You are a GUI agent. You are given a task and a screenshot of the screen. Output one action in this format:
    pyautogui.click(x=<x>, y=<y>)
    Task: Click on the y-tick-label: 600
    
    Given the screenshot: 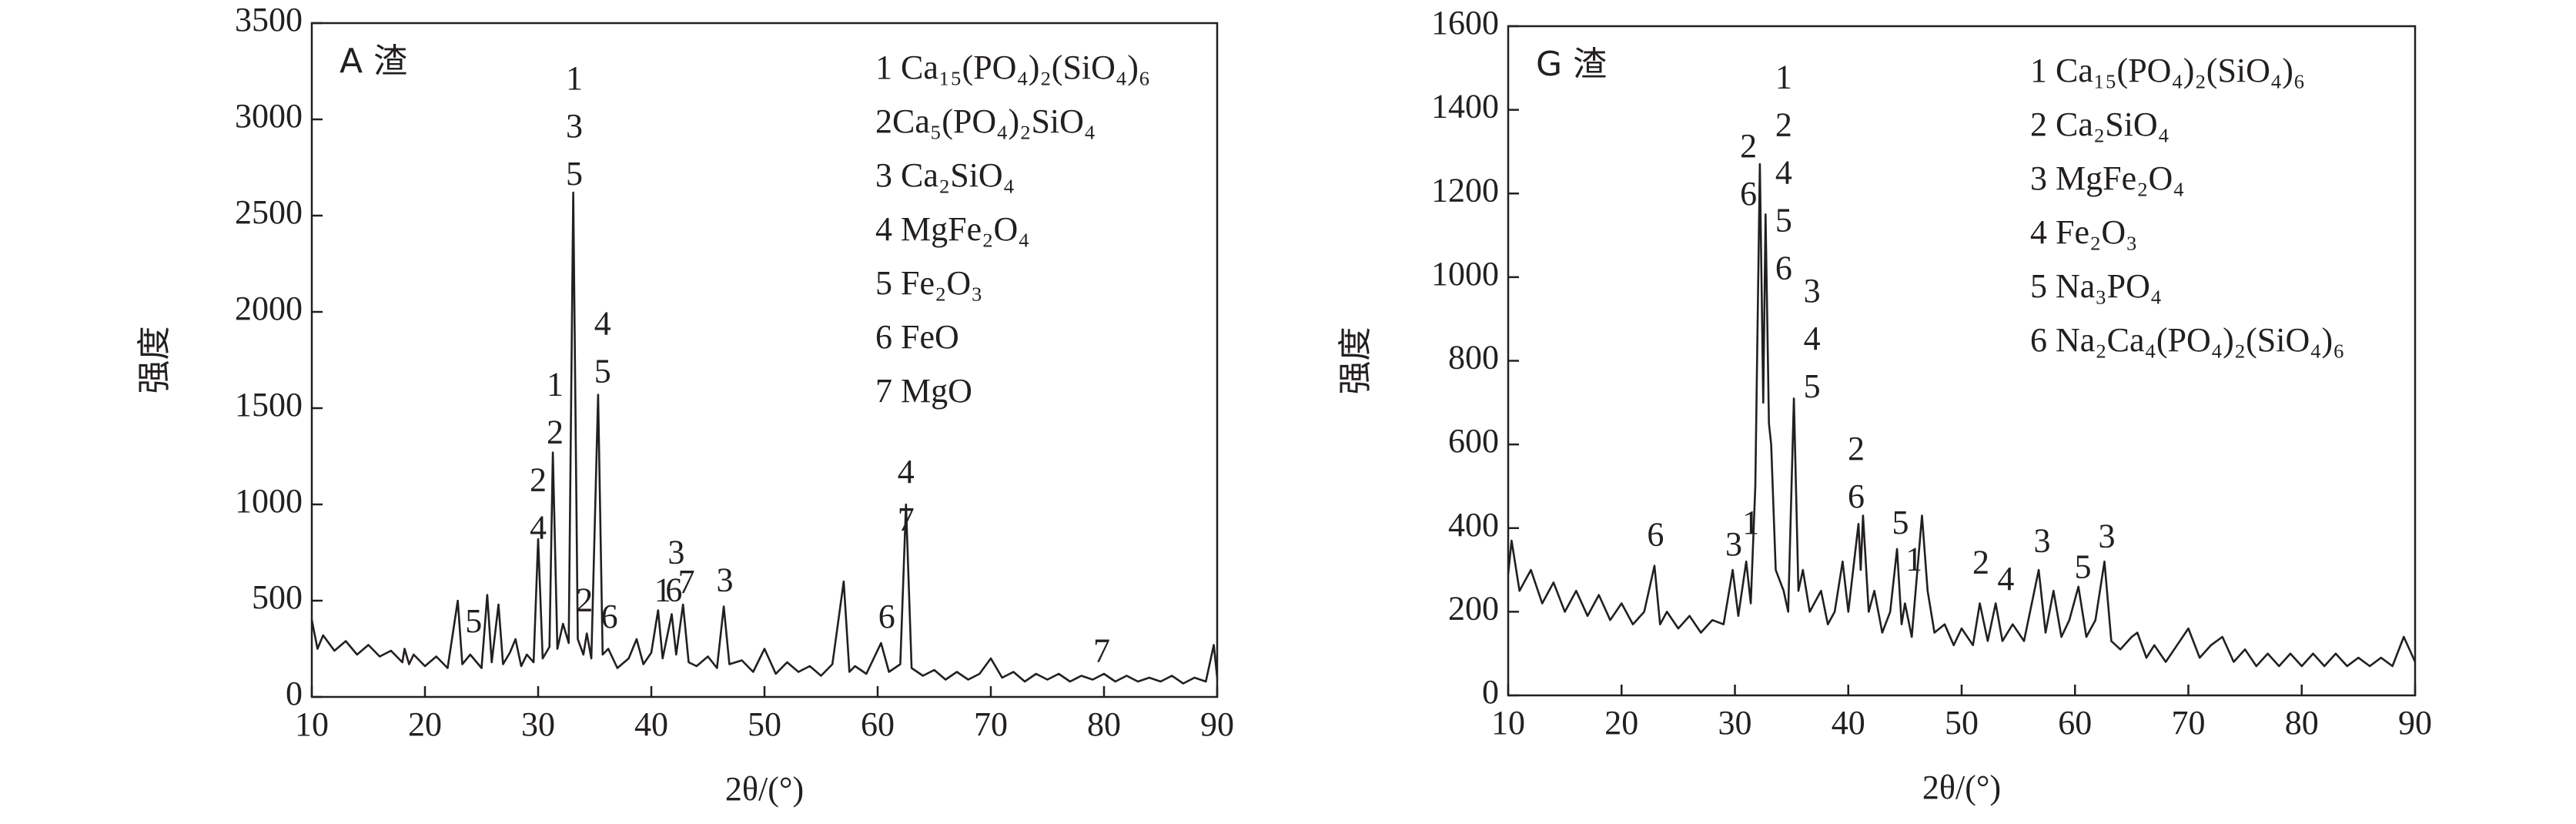 What is the action you would take?
    pyautogui.click(x=1473, y=441)
    